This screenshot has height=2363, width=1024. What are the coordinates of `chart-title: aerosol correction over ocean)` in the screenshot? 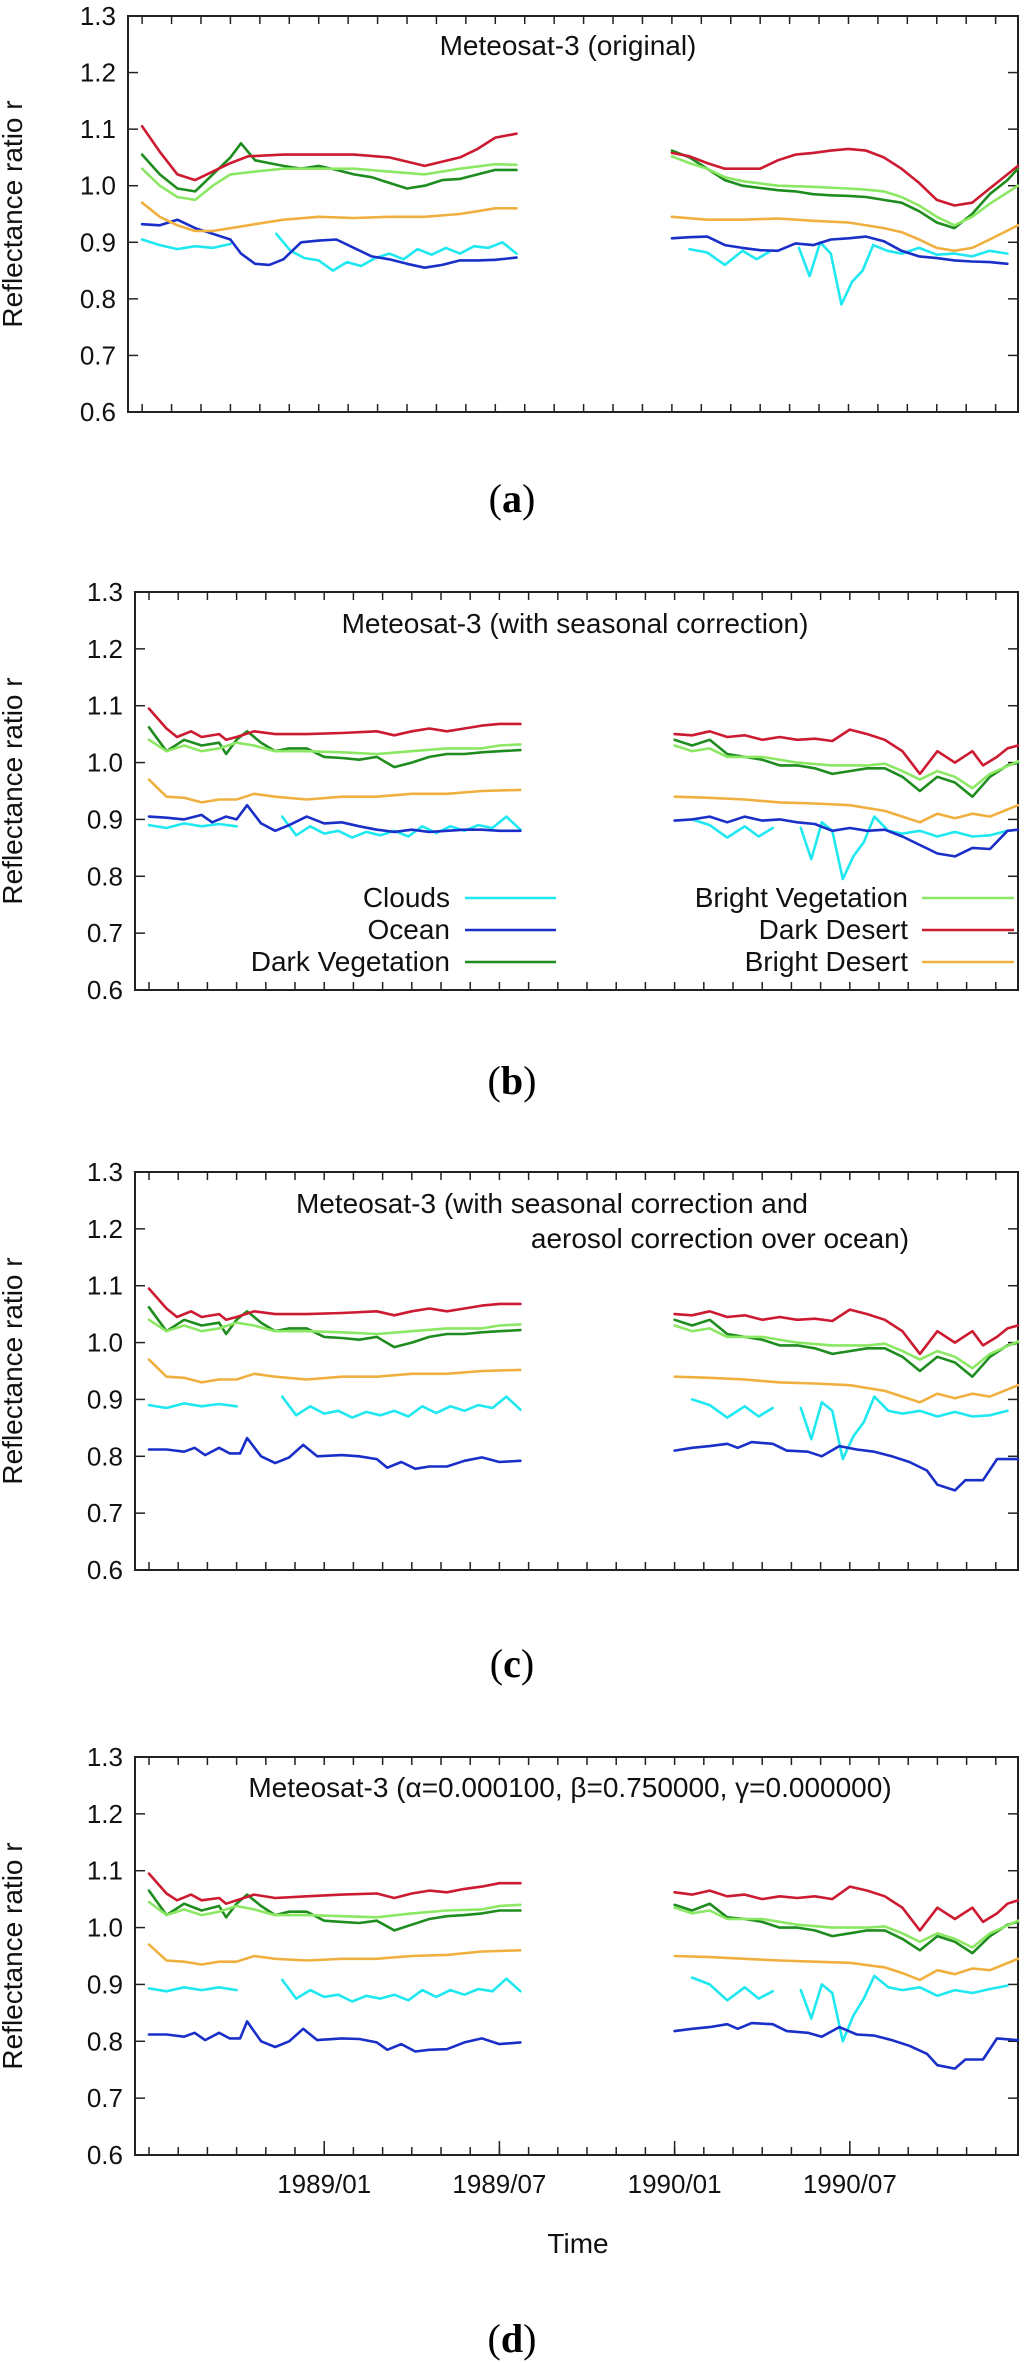 It's located at (720, 1238).